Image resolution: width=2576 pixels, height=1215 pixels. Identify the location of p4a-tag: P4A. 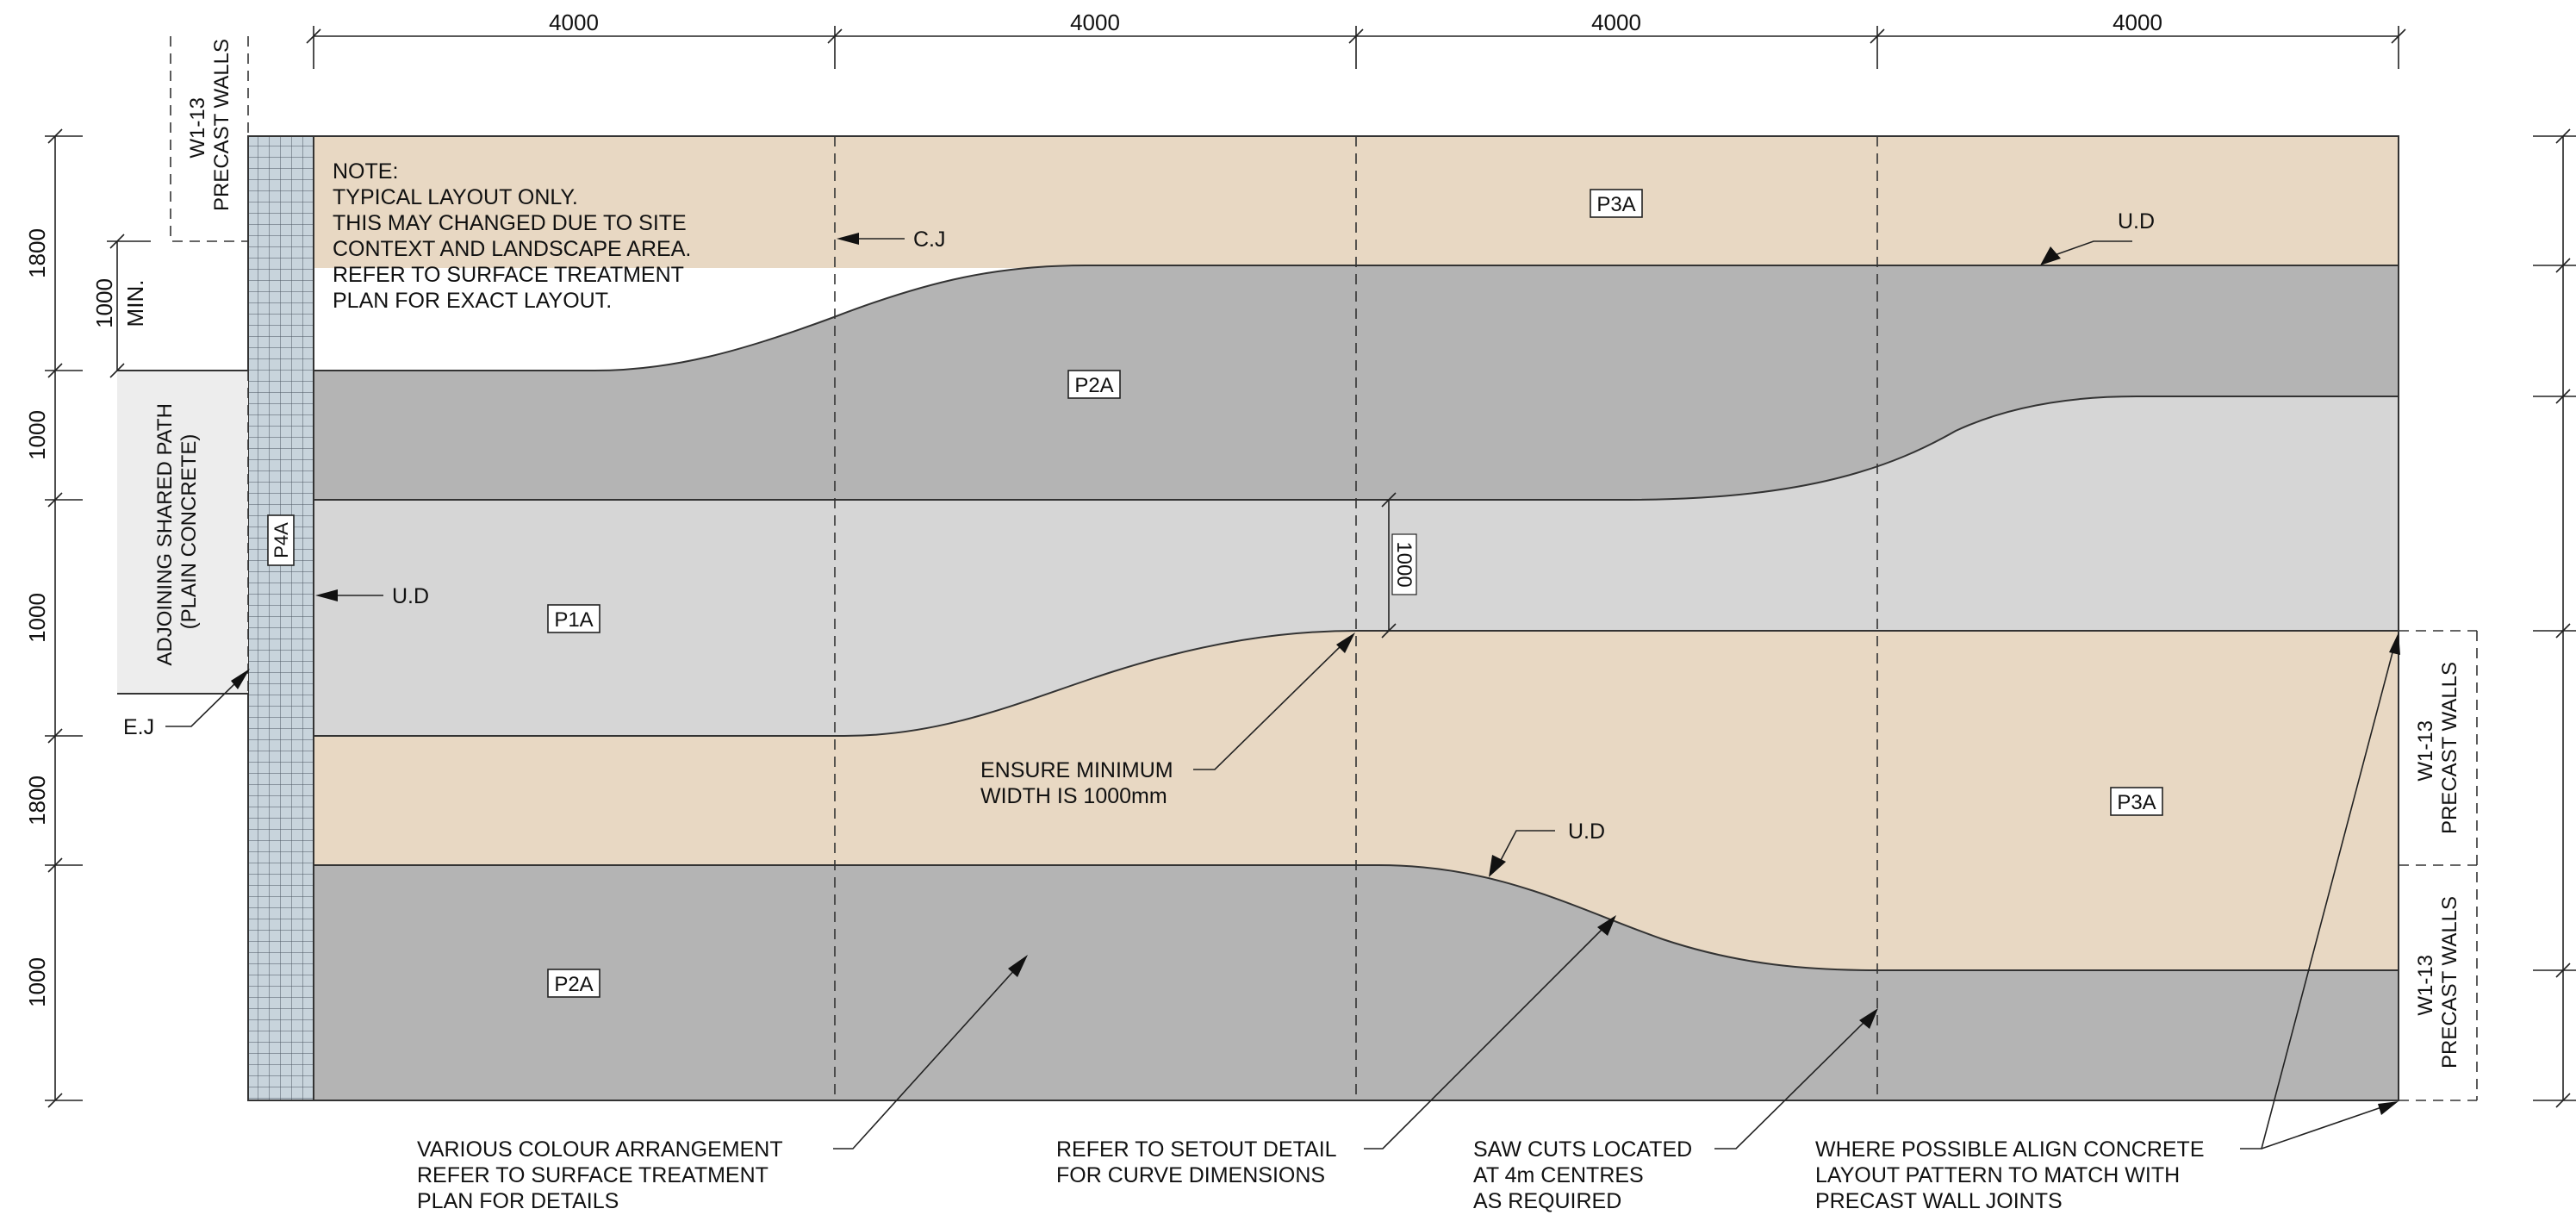
(281, 540).